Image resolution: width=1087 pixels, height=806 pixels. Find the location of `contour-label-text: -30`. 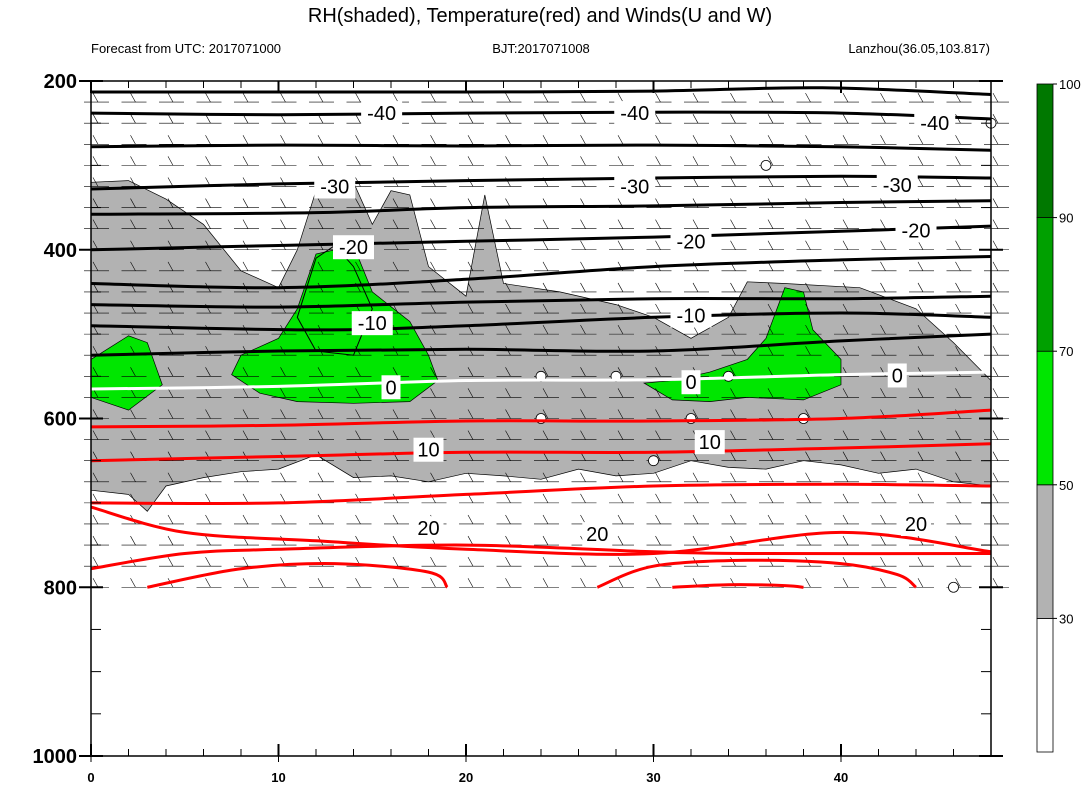

contour-label-text: -30 is located at coordinates (634, 187).